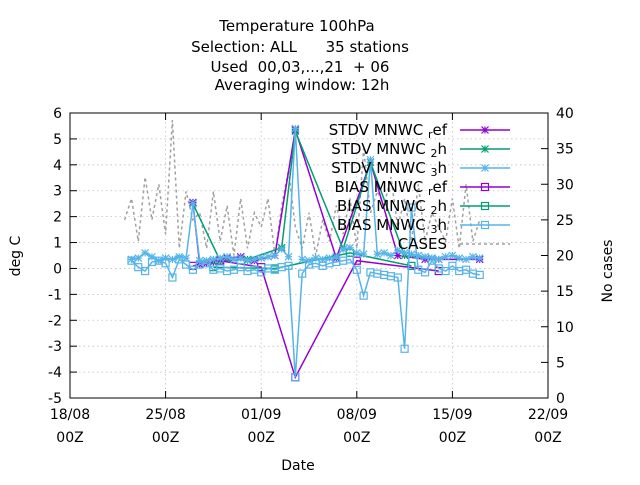 The image size is (640, 485). I want to click on y2-tick-label: 10, so click(565, 328).